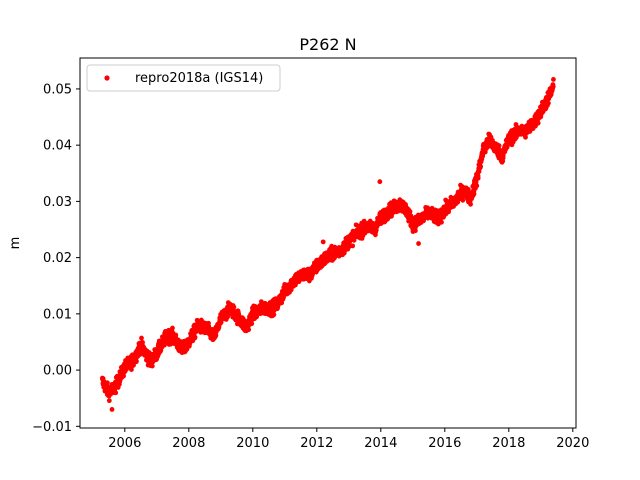  Describe the element at coordinates (188, 443) in the screenshot. I see `x-tick-label: 2008` at that location.